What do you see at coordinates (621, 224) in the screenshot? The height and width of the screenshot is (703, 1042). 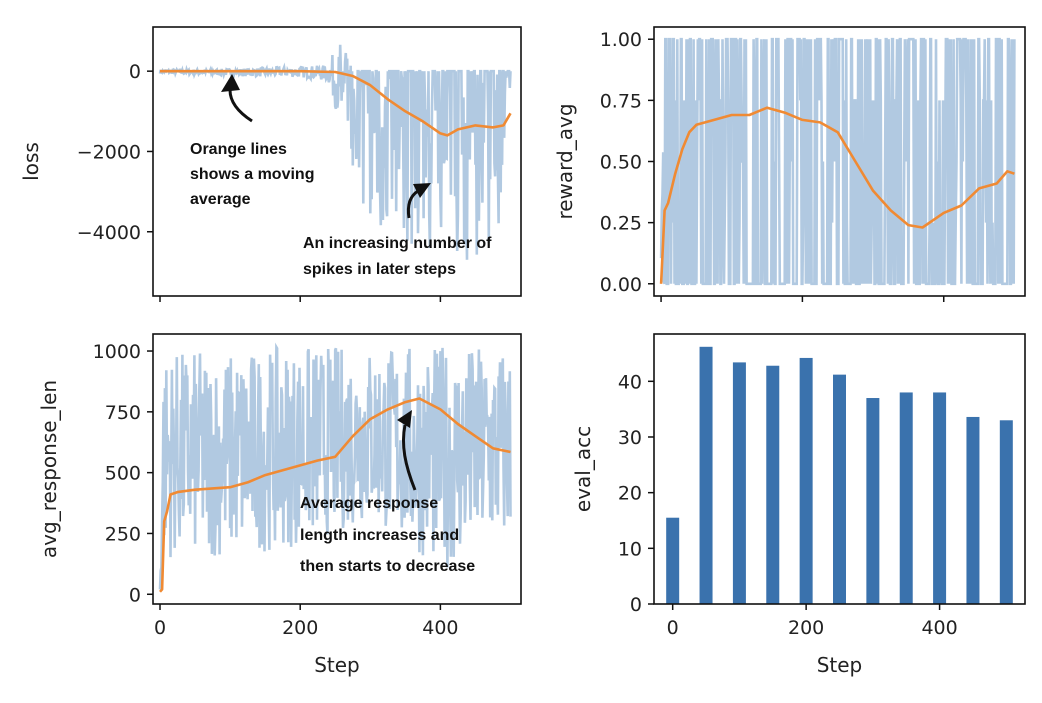 I see `y-tick-label: 0.25` at bounding box center [621, 224].